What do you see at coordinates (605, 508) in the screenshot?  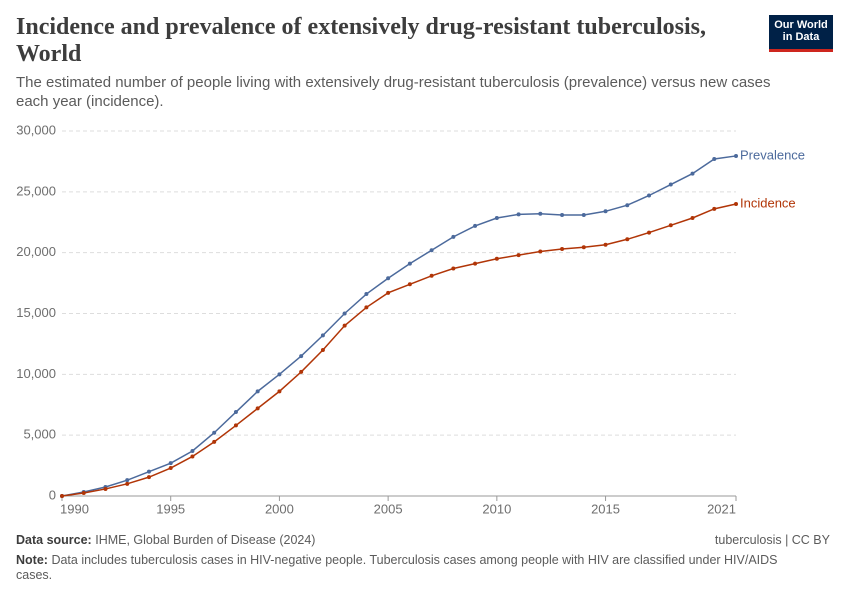 I see `x-tick-label: 2015` at bounding box center [605, 508].